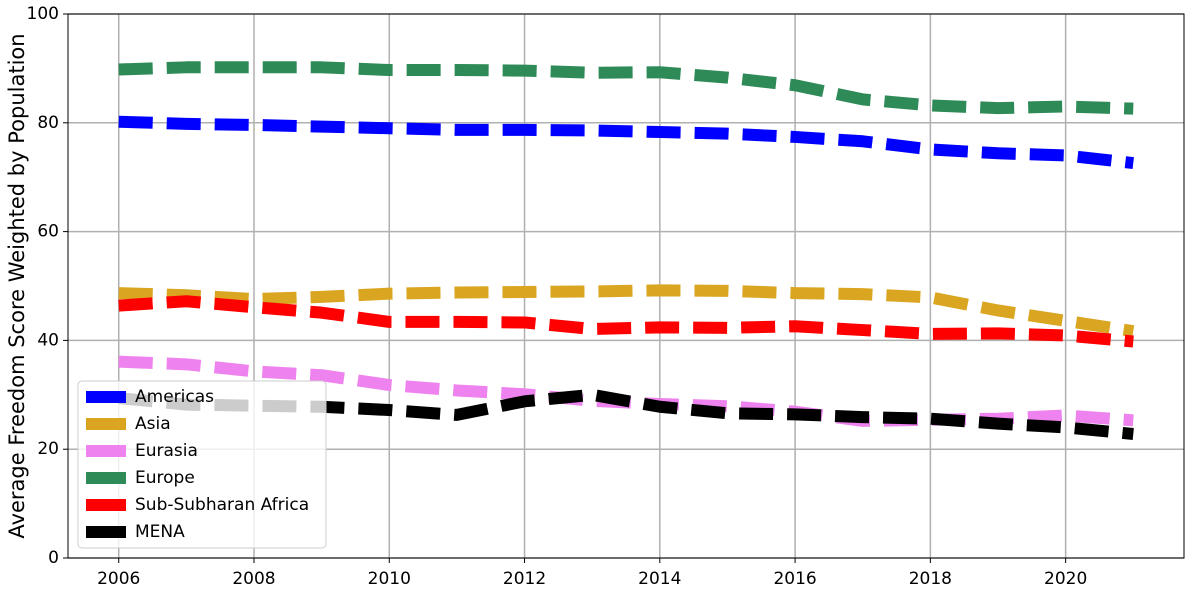  Describe the element at coordinates (166, 451) in the screenshot. I see `legend-label: Eurasia` at that location.